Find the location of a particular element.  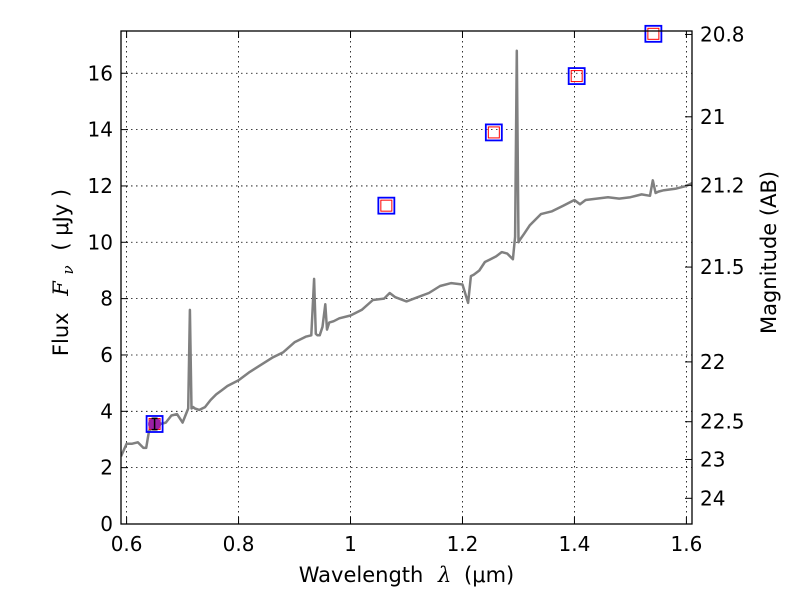

x-tick-label: 0.6 is located at coordinates (127, 544).